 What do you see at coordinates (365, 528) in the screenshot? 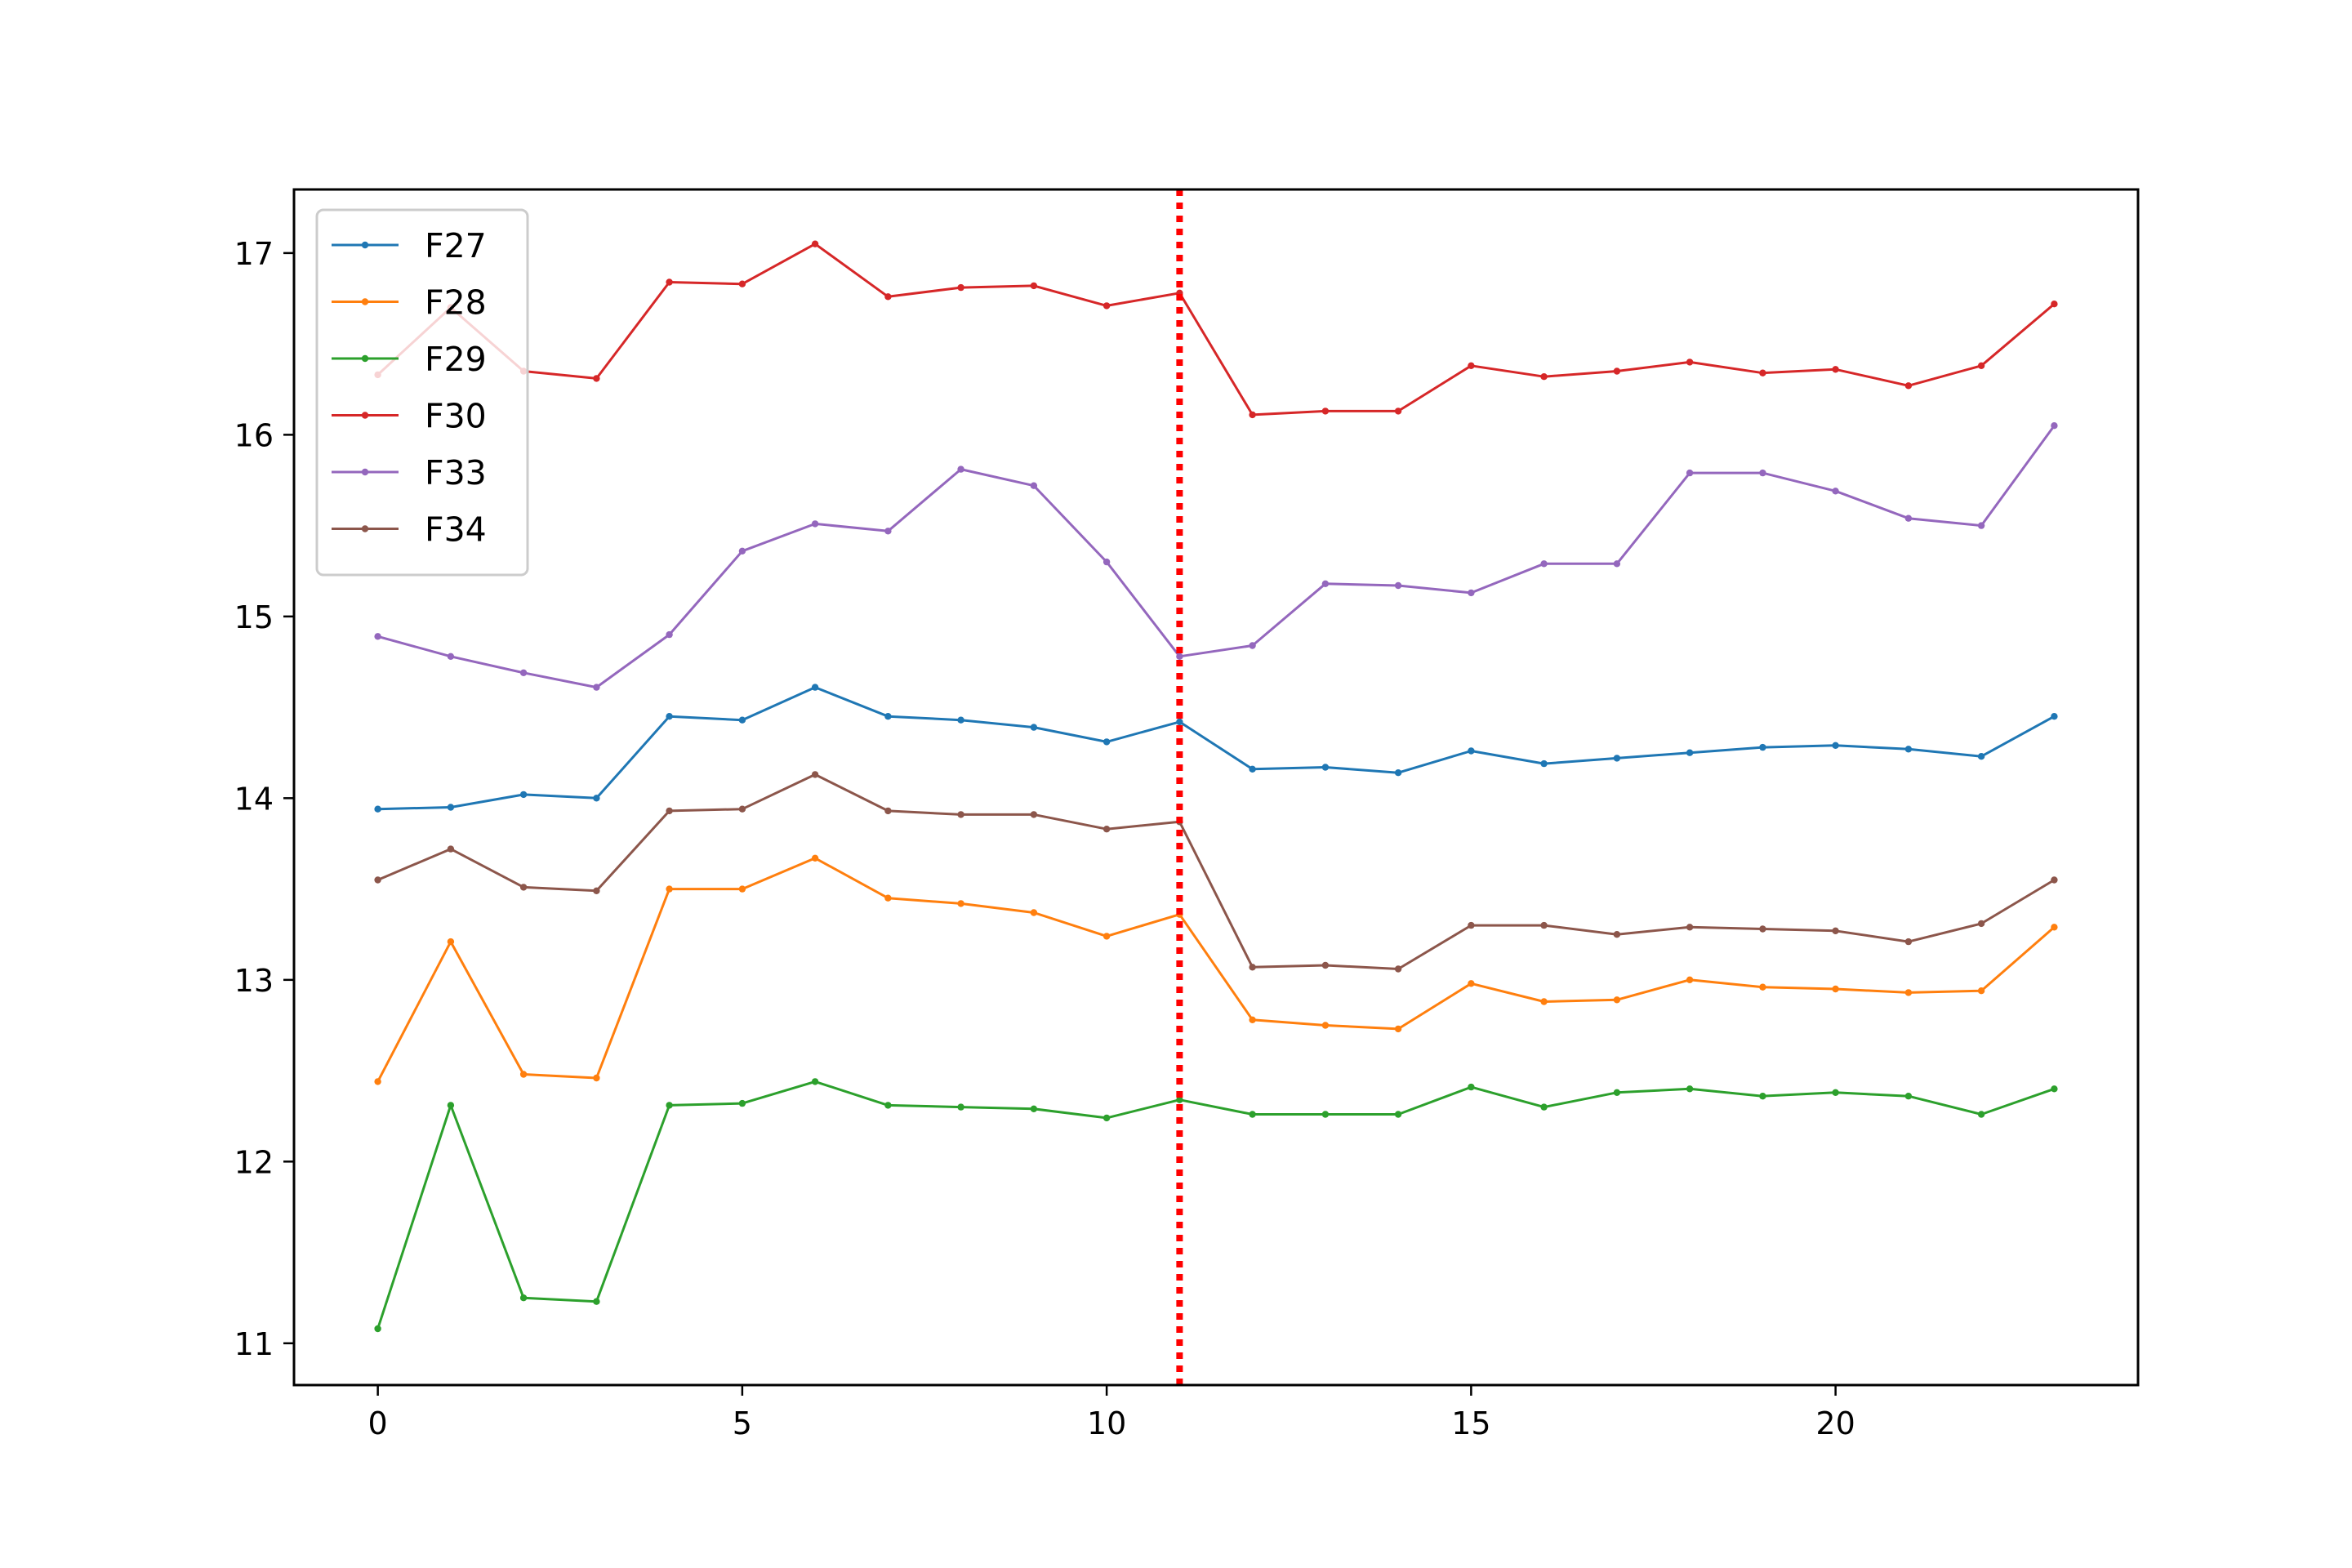
I see `legend-marker-f34` at bounding box center [365, 528].